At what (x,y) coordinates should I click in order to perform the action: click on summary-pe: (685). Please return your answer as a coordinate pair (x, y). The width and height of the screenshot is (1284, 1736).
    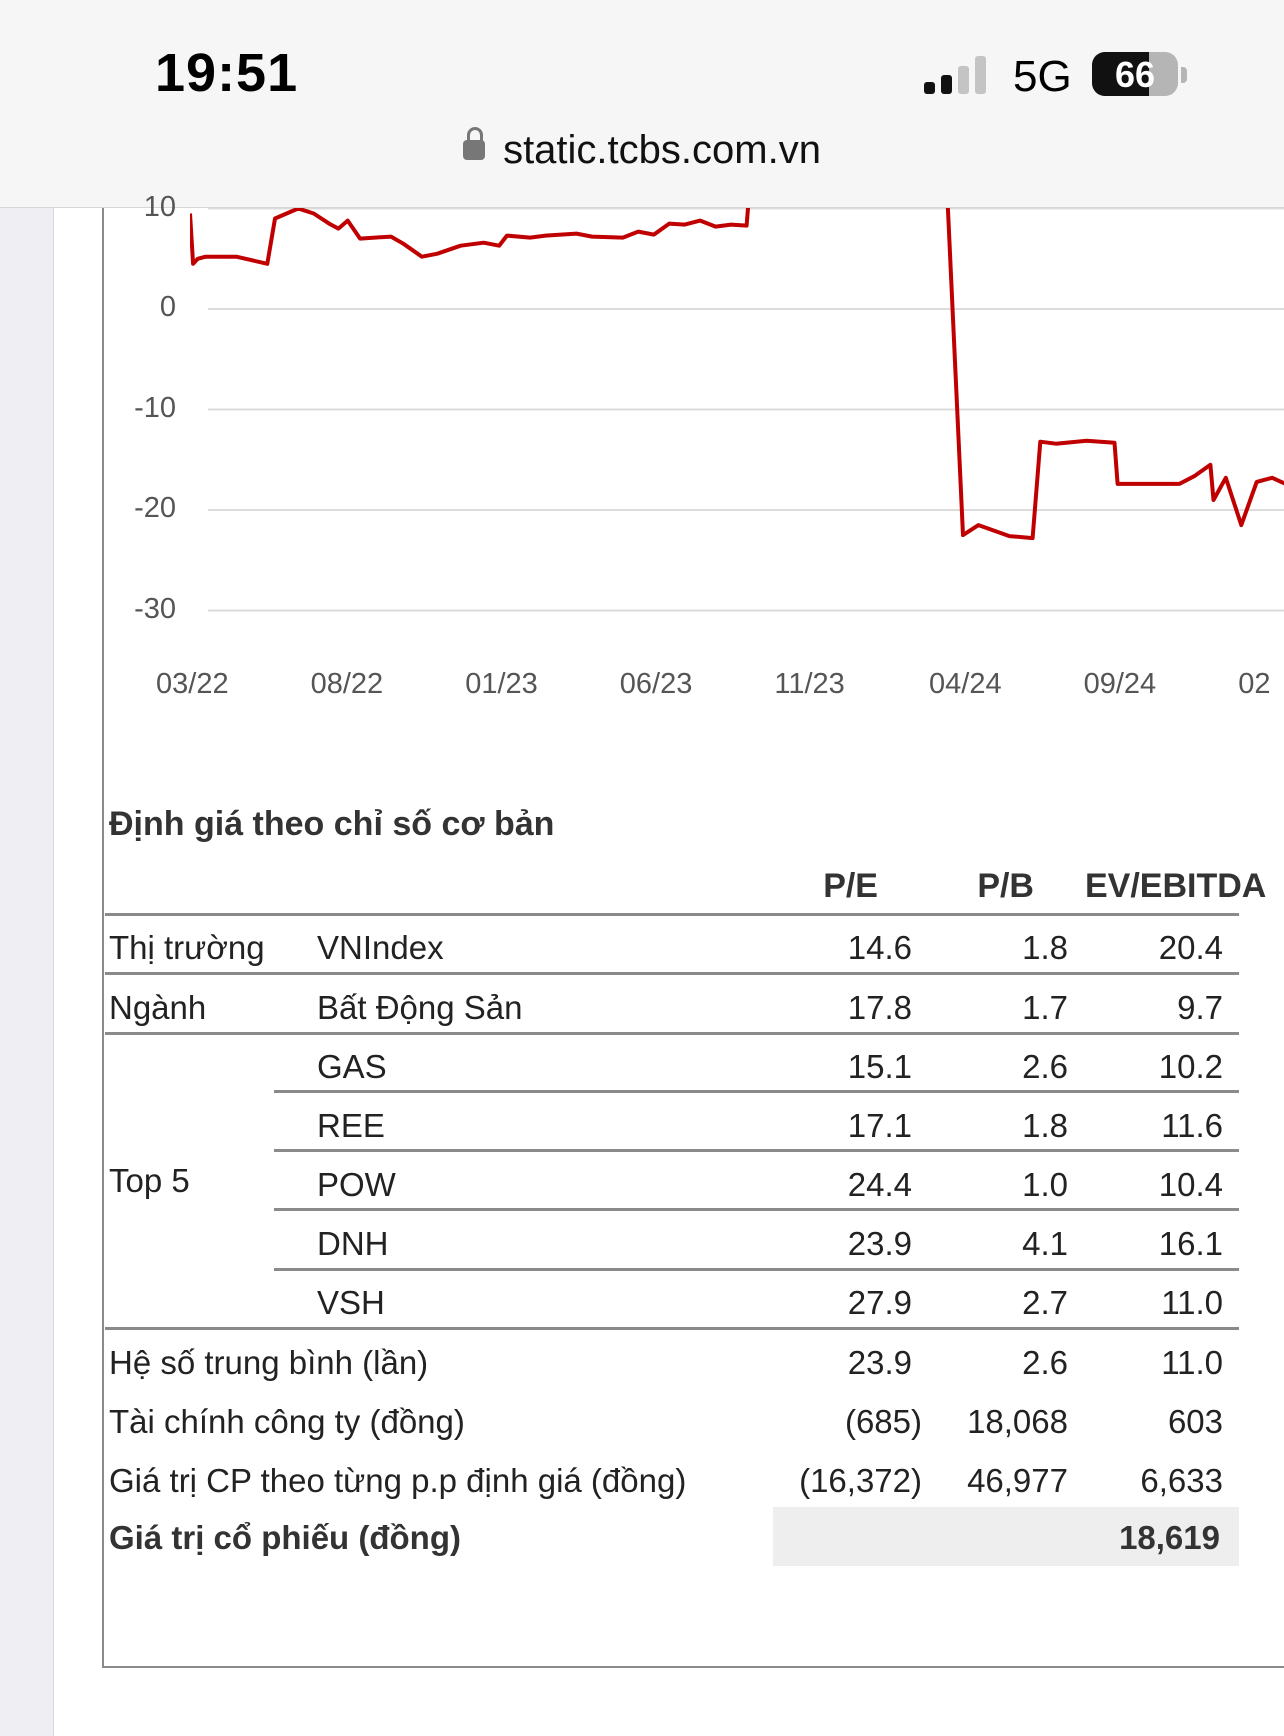
    Looking at the image, I should click on (883, 1421).